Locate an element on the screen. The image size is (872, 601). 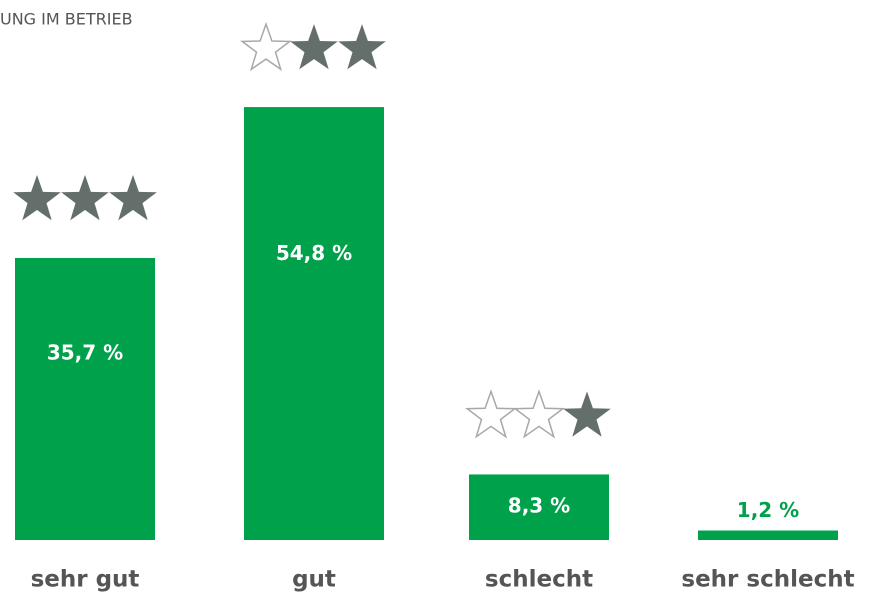
value-label: 35,7 % is located at coordinates (85, 352).